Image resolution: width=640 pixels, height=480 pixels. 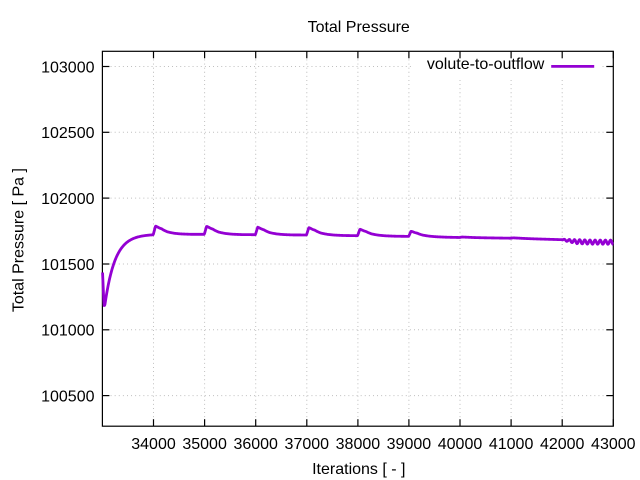 What do you see at coordinates (153, 444) in the screenshot?
I see `svg-text: 34000` at bounding box center [153, 444].